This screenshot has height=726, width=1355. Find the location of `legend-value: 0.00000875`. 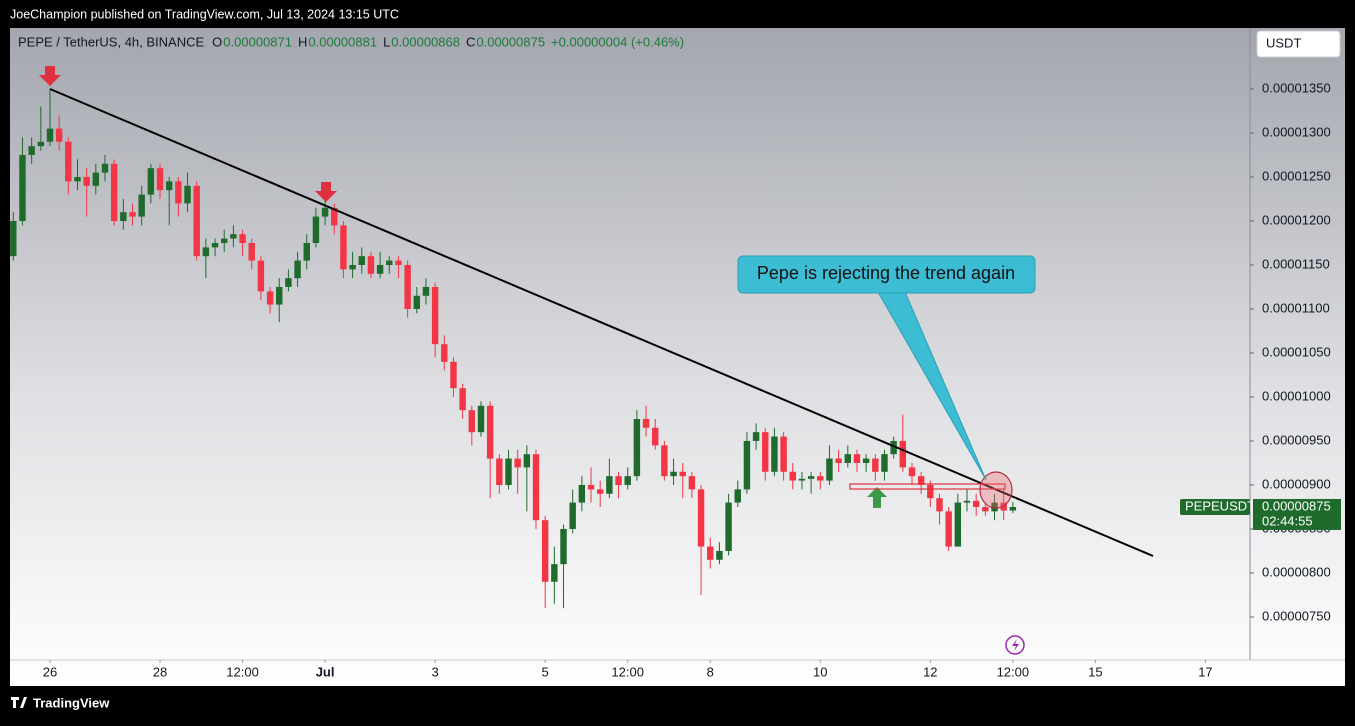

legend-value: 0.00000875 is located at coordinates (510, 41).